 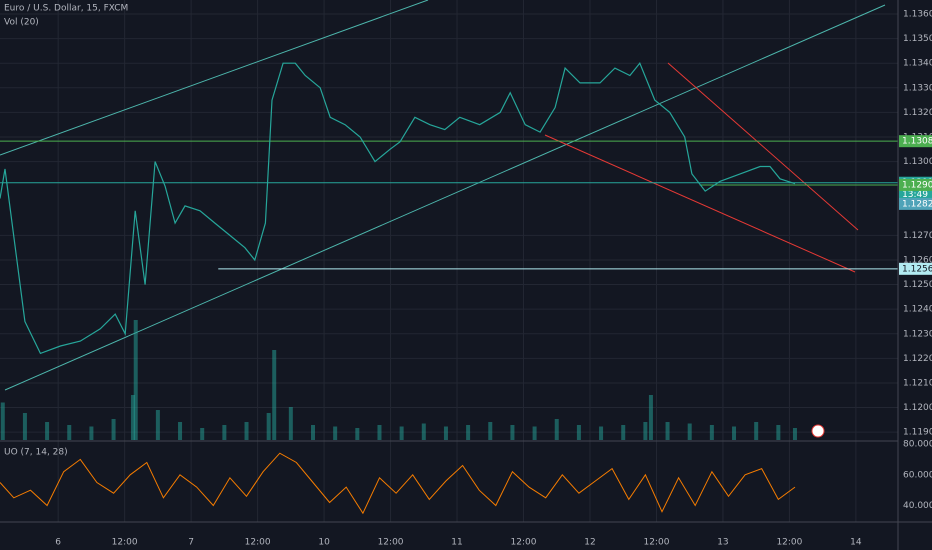 I want to click on x-tick-label: 13, so click(x=722, y=543).